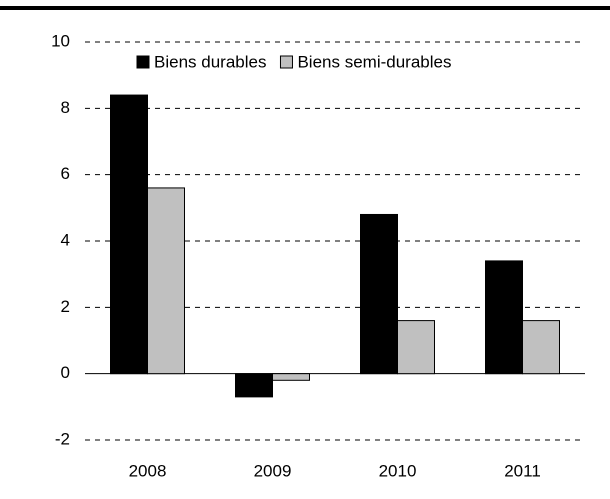 The width and height of the screenshot is (610, 499). I want to click on y-tick-label: 0, so click(65, 372).